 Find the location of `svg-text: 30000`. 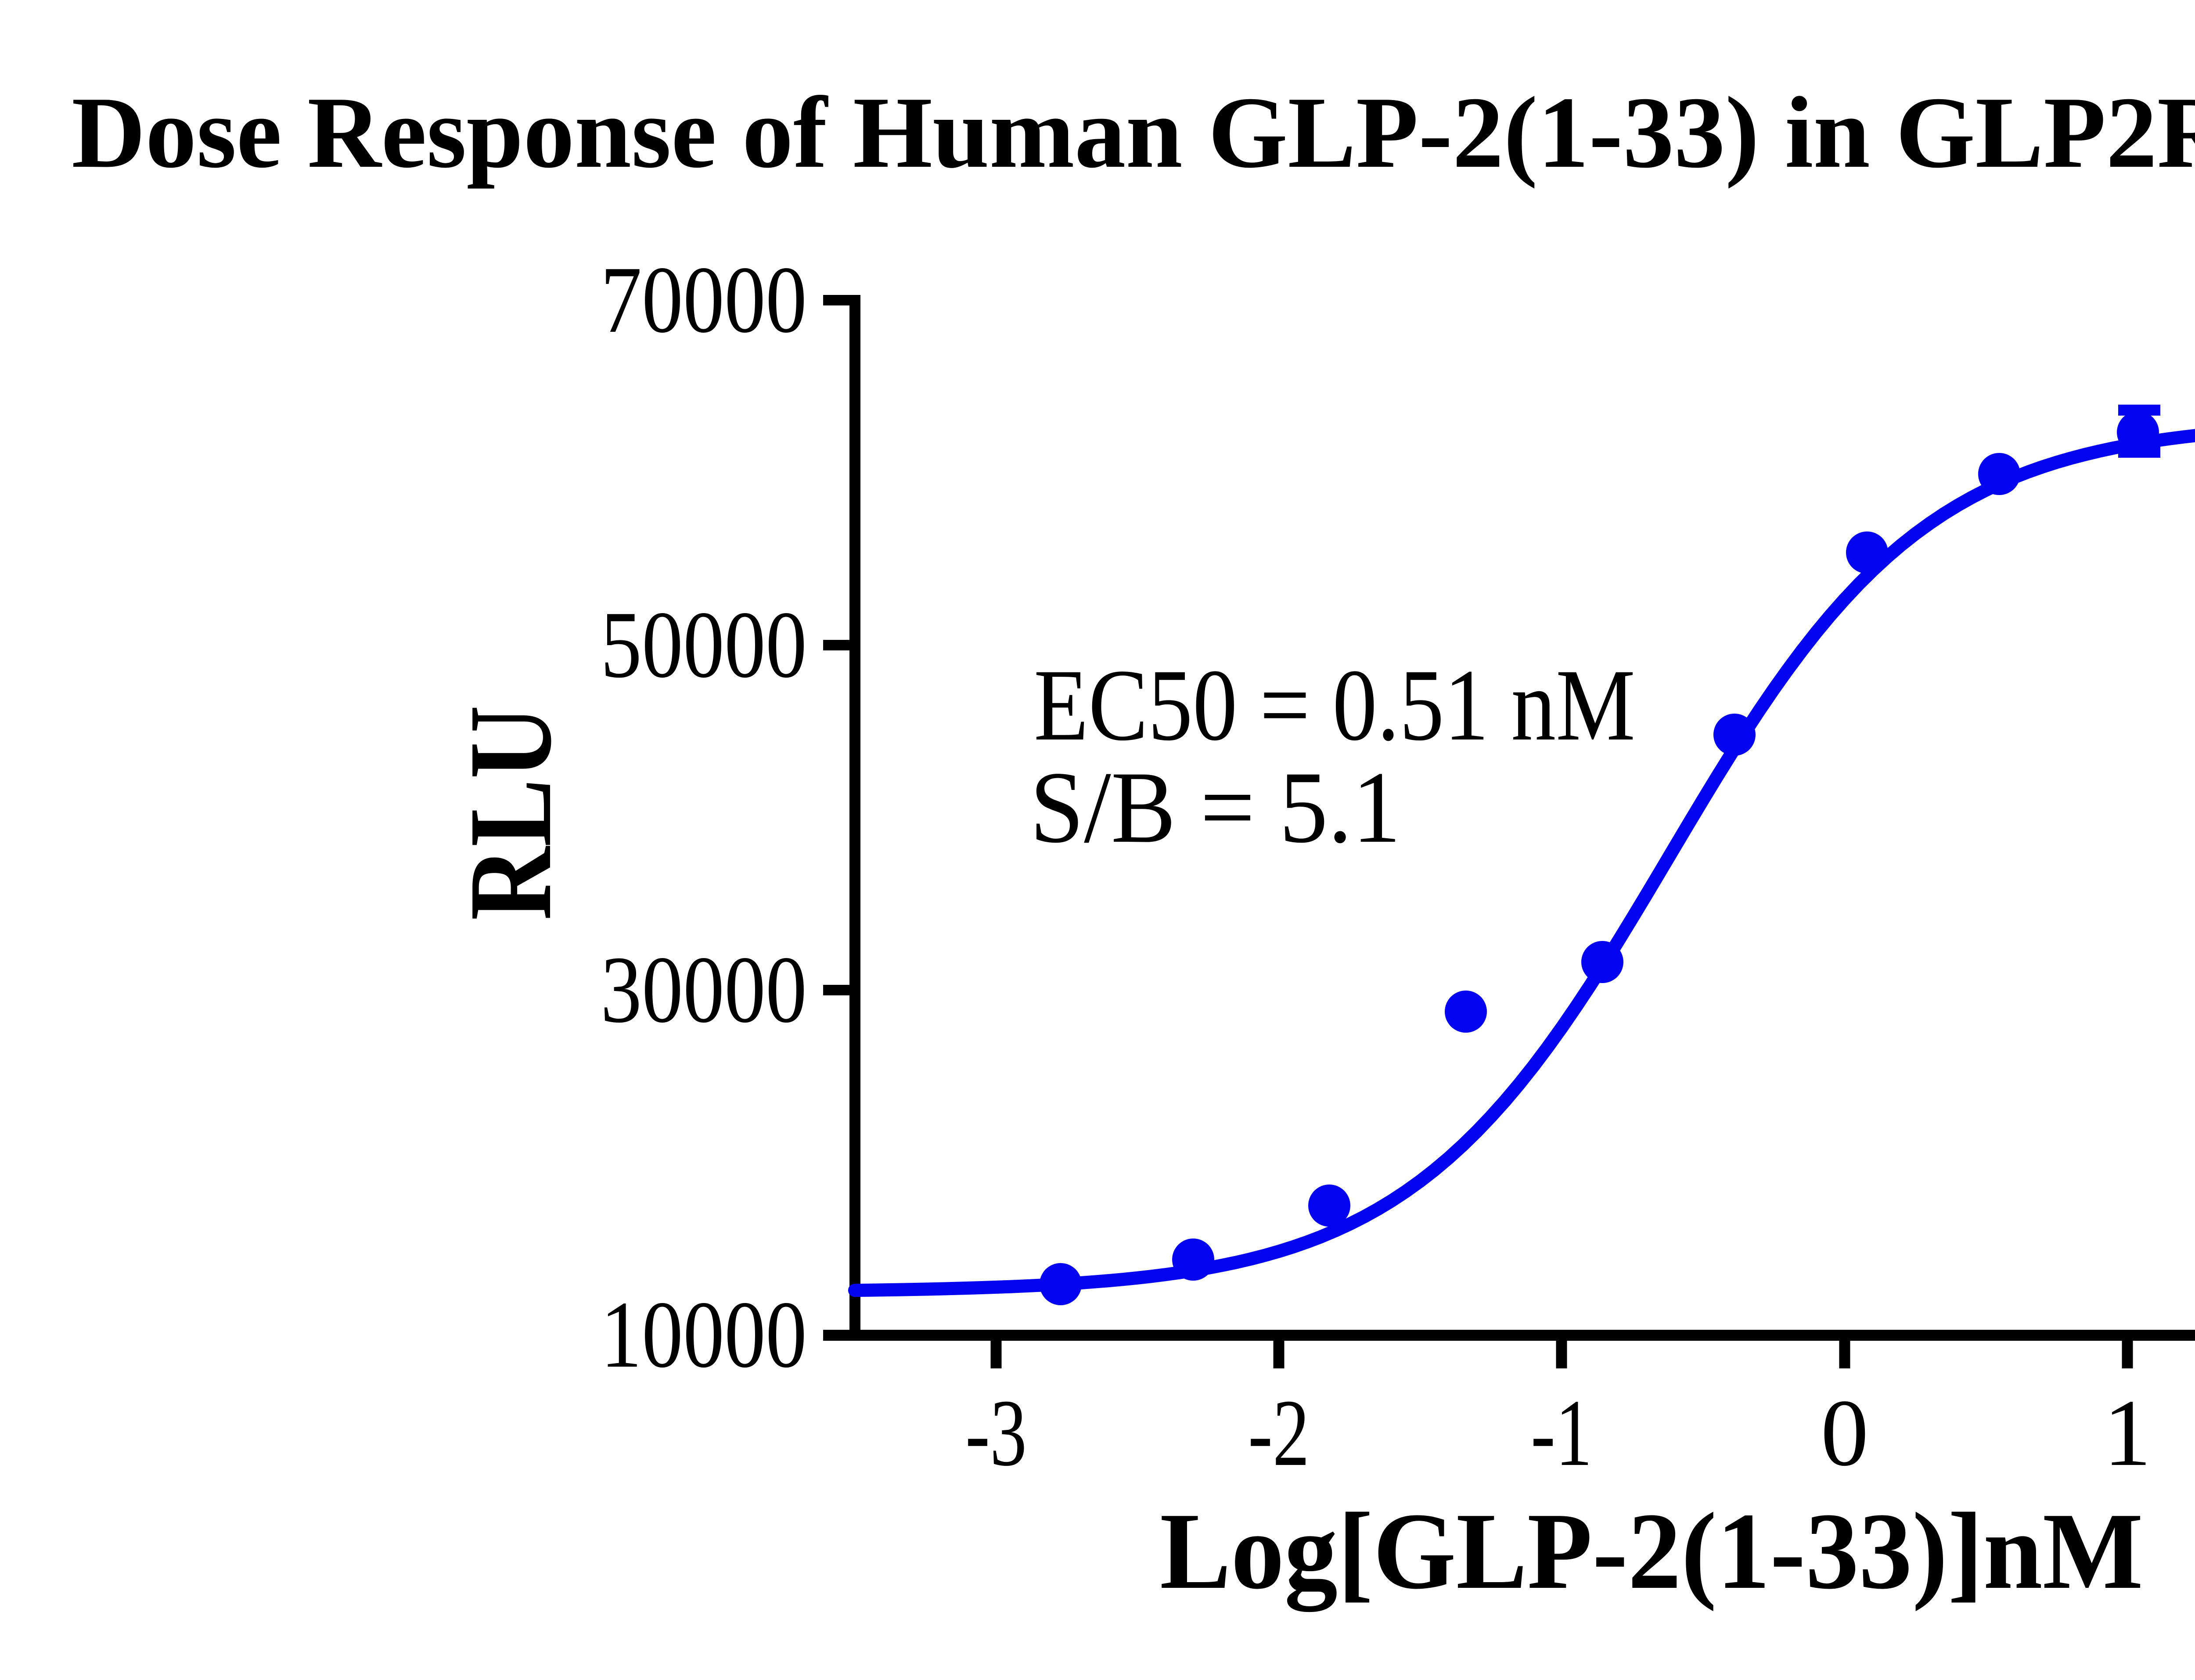

svg-text: 30000 is located at coordinates (704, 990).